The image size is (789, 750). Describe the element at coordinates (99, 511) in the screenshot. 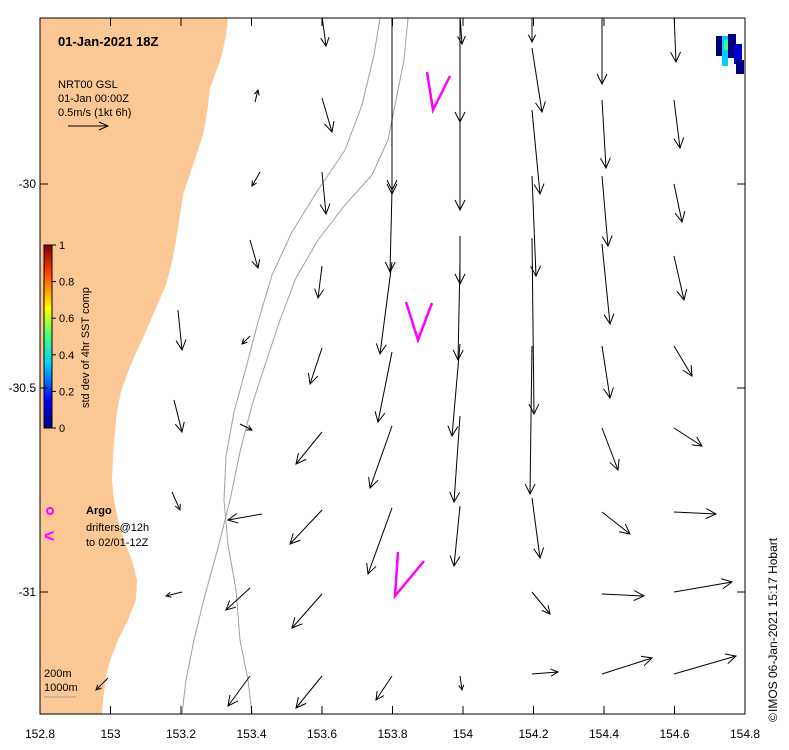

I see `argo-label: Argo` at that location.